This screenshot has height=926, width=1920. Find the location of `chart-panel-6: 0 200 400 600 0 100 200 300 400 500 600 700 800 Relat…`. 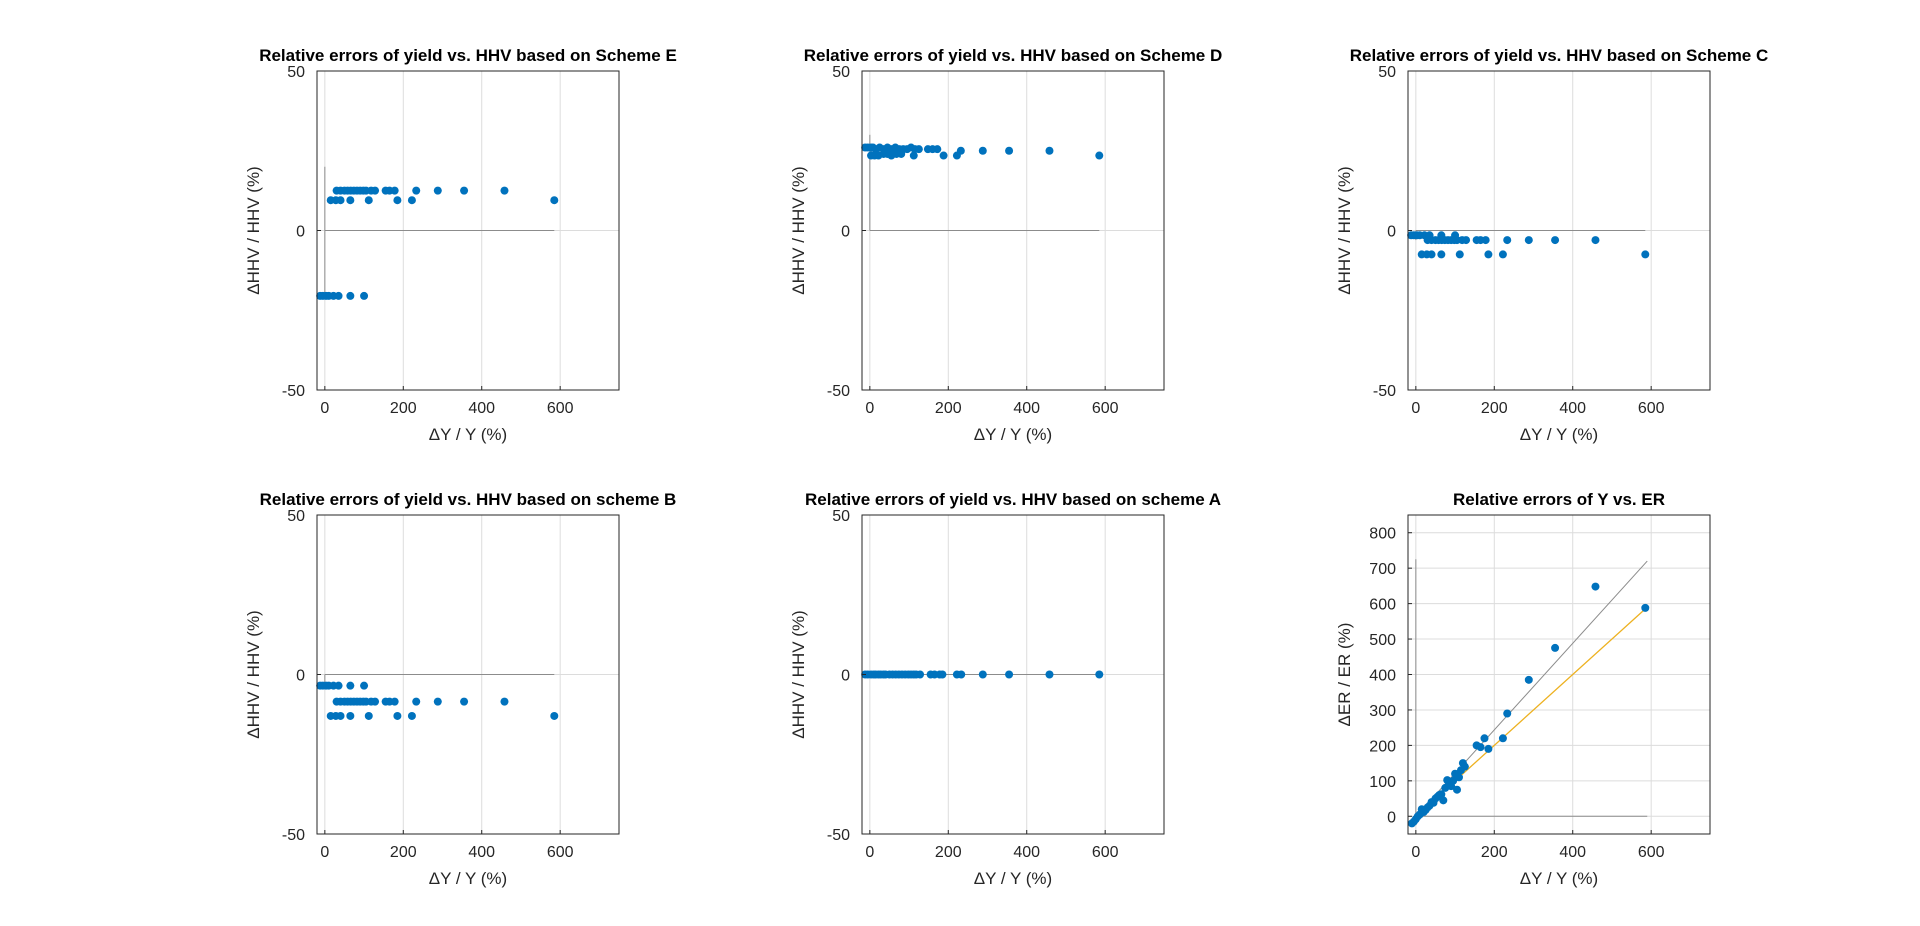

chart-panel-6: 0 200 400 600 0 100 200 300 400 500 600 700 800 Relat… is located at coordinates (1523, 689).